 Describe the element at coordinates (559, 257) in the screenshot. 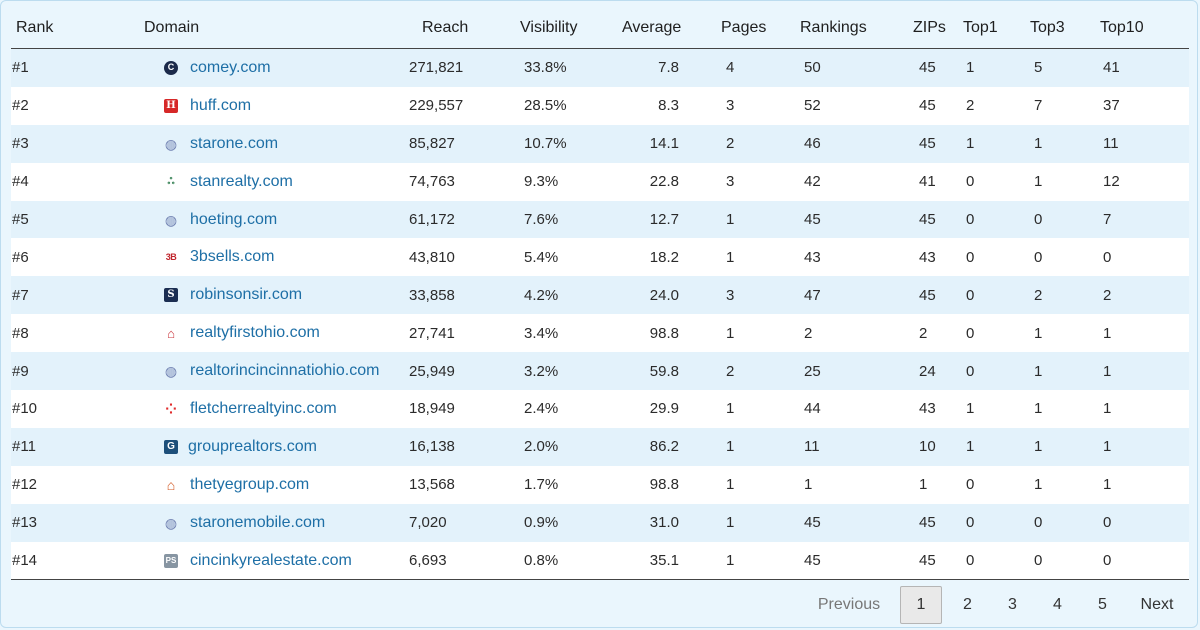

I see `visibility-cell: 5.4%` at that location.